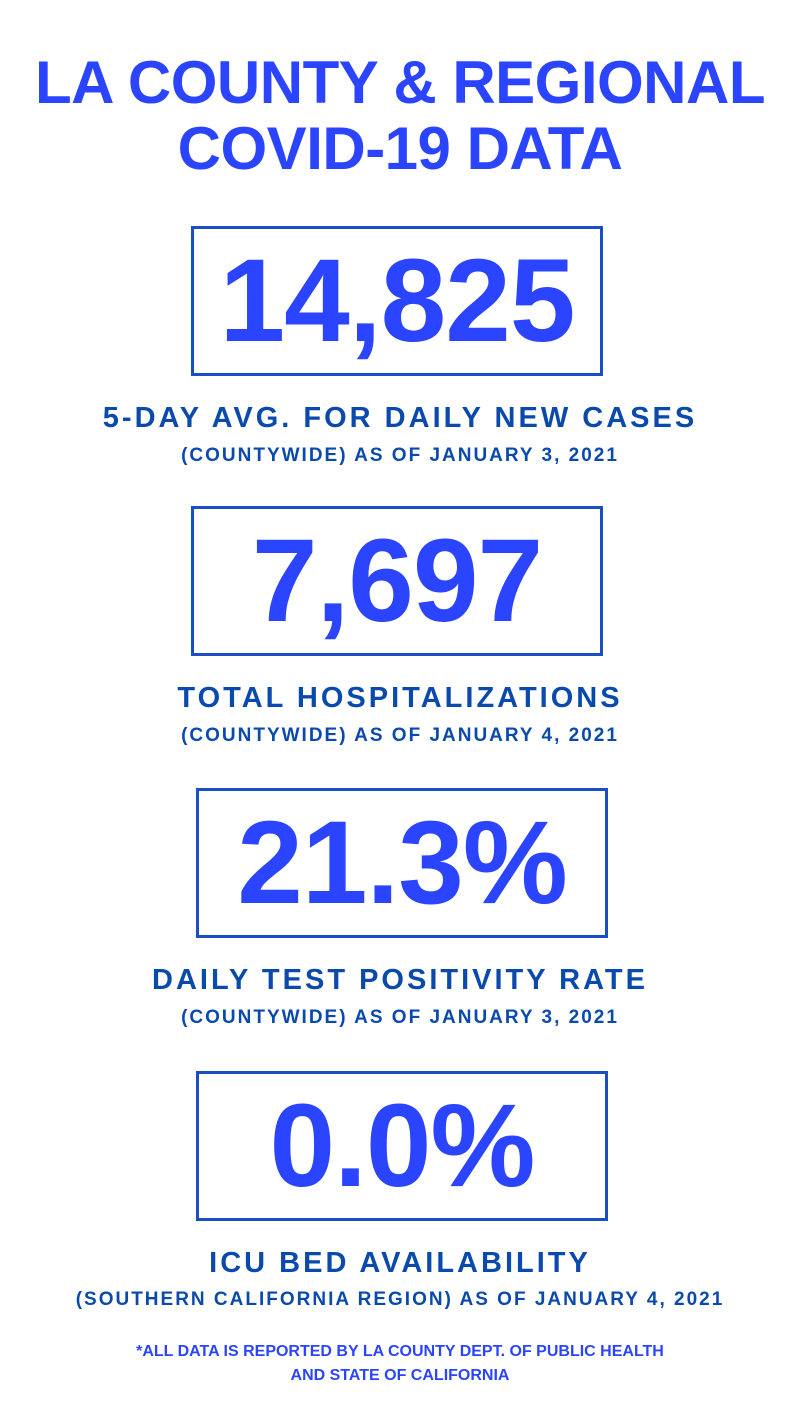  I want to click on title-line-1: LA COUNTY & REGIONAL, so click(400, 82).